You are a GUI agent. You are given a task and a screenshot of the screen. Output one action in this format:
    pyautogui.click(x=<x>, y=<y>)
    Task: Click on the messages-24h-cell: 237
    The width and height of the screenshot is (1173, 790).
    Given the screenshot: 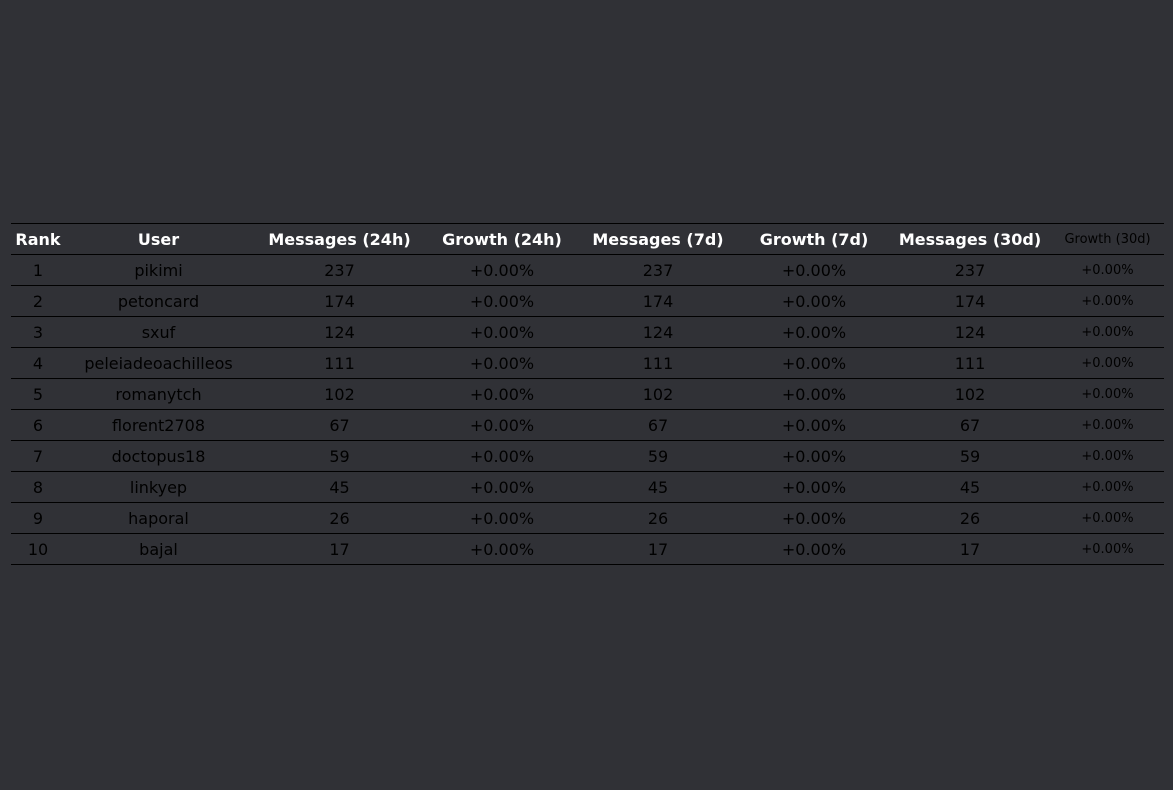 What is the action you would take?
    pyautogui.click(x=339, y=270)
    